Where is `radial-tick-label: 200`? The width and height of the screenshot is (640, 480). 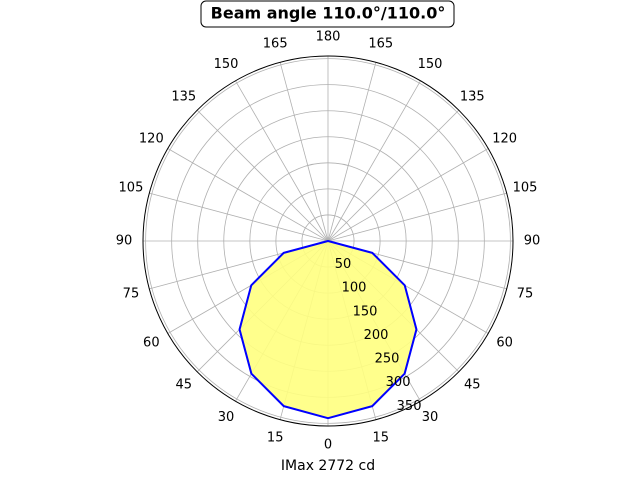 radial-tick-label: 200 is located at coordinates (376, 335).